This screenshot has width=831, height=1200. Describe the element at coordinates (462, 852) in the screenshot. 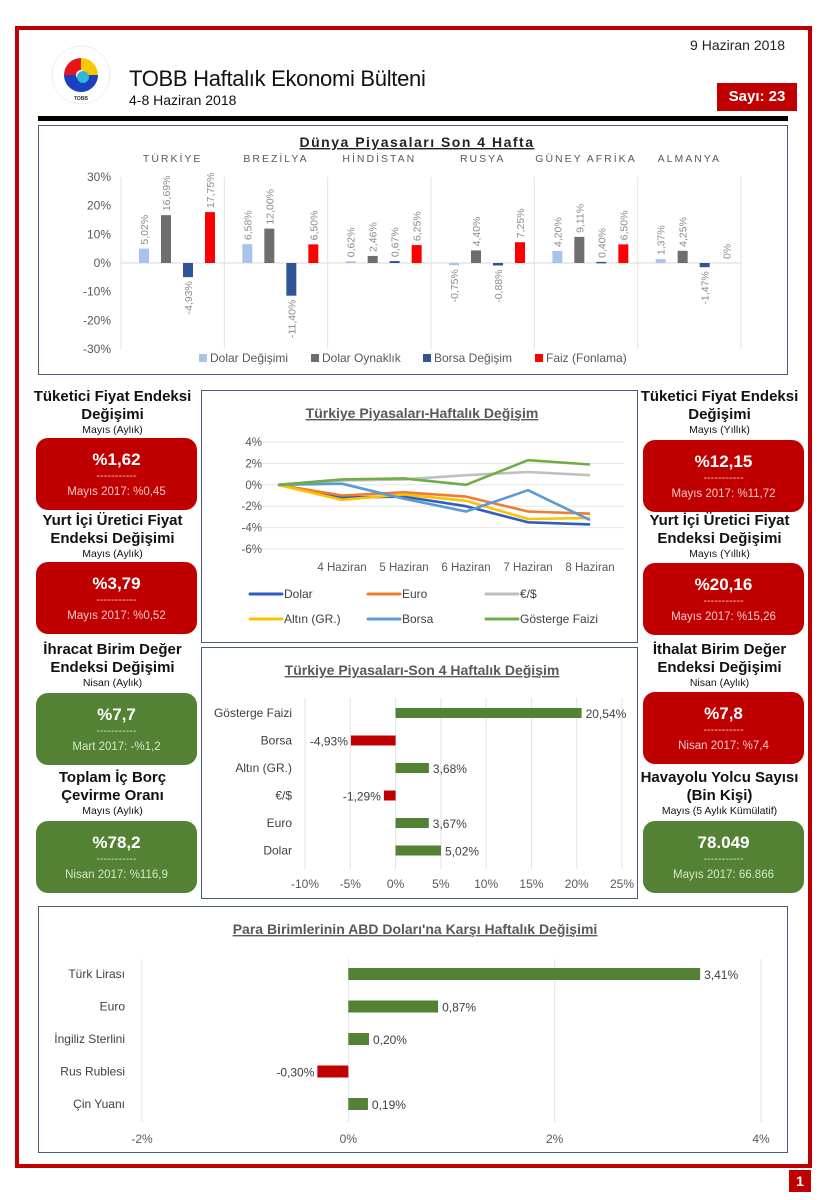

I see `data-label: 5,02%` at that location.